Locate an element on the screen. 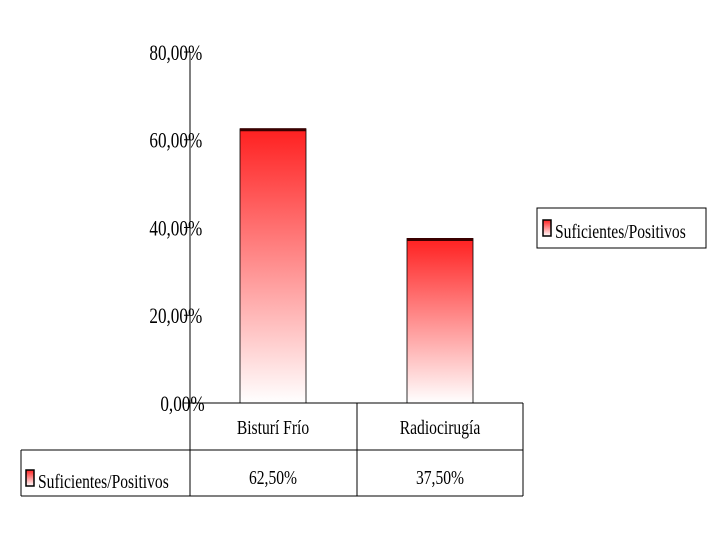  category-label: Bisturí Frío is located at coordinates (273, 427).